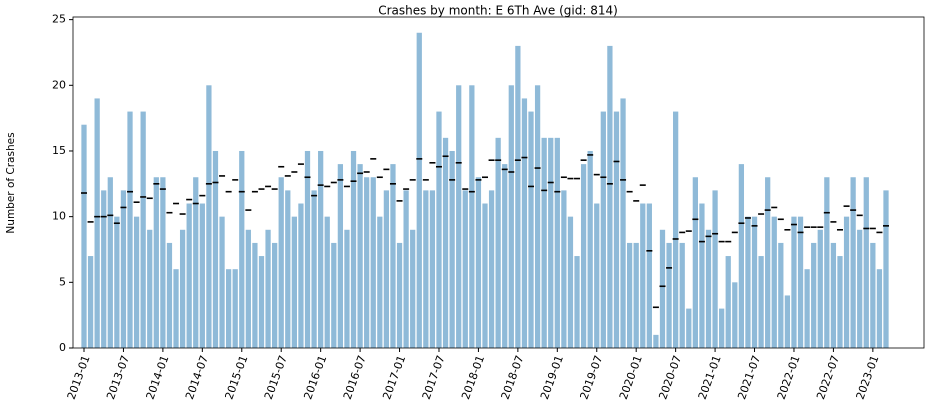 The height and width of the screenshot is (406, 940). I want to click on y-tick-label: 10, so click(59, 216).